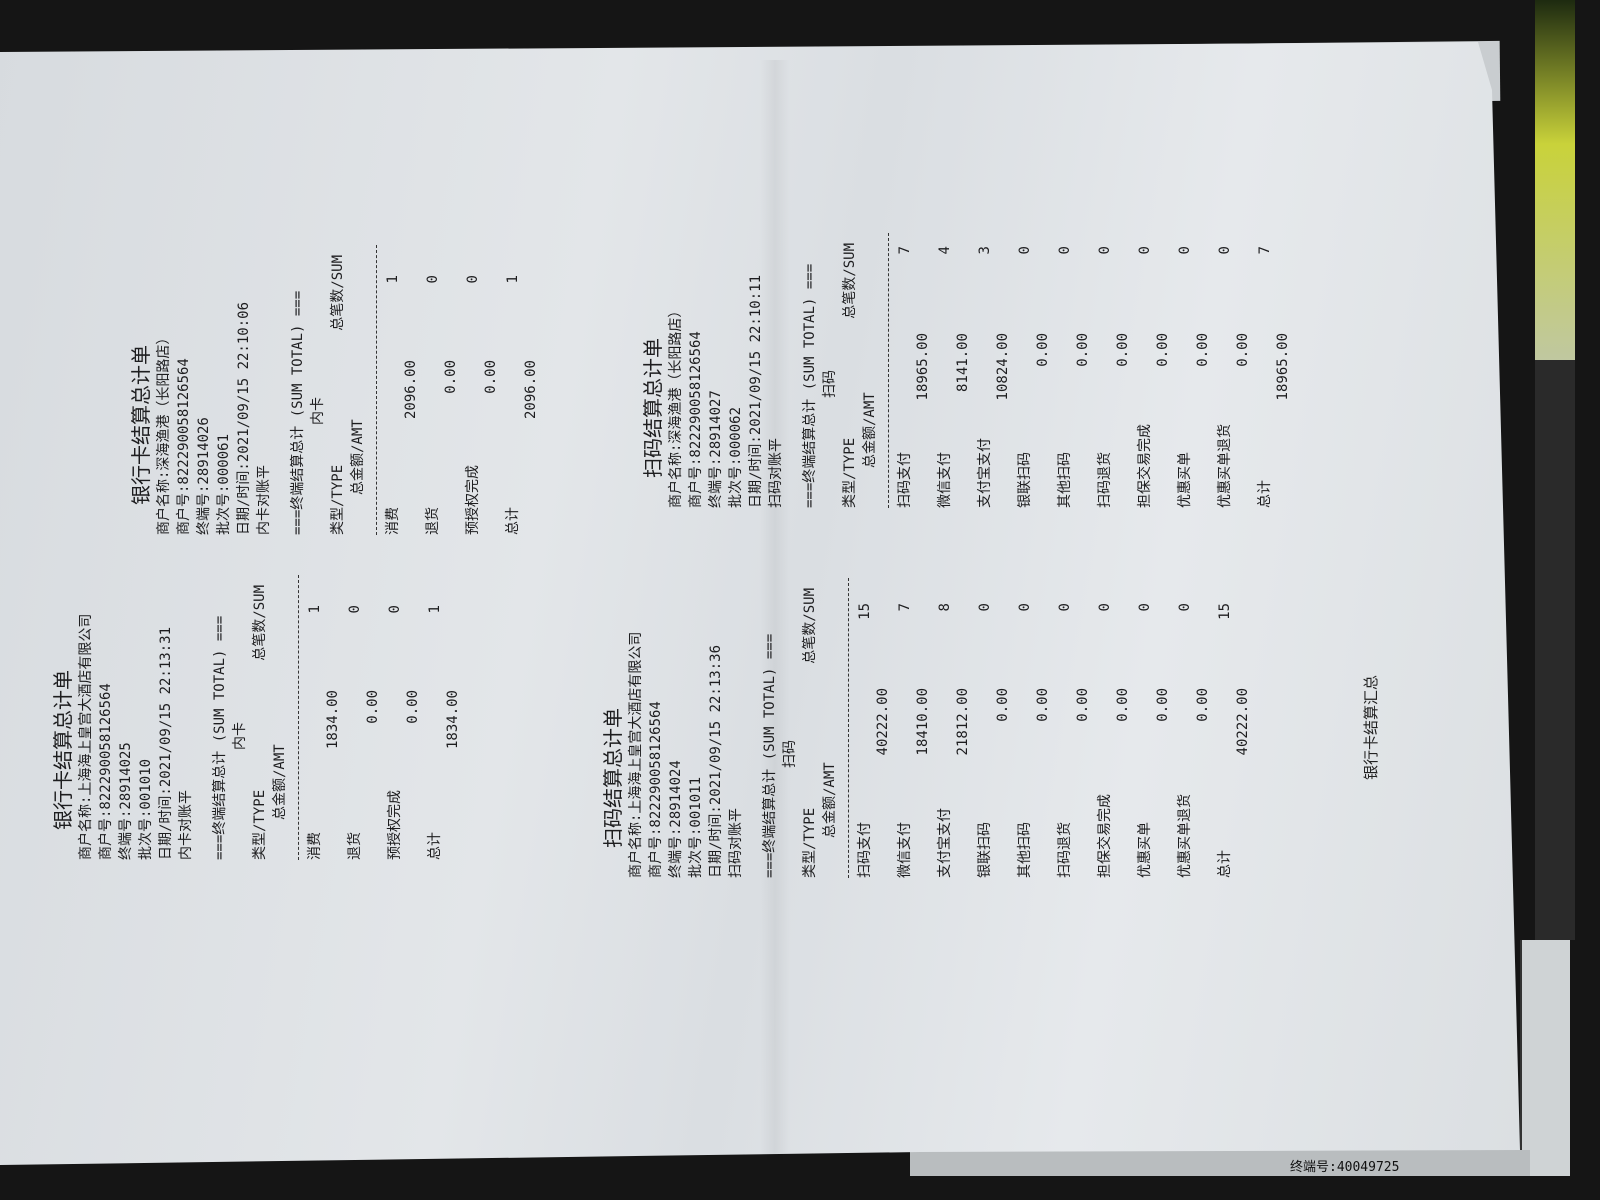  Describe the element at coordinates (636, 754) in the screenshot. I see `merchant-name: 商户名称:上海海上皇宫大酒店有限公司` at that location.